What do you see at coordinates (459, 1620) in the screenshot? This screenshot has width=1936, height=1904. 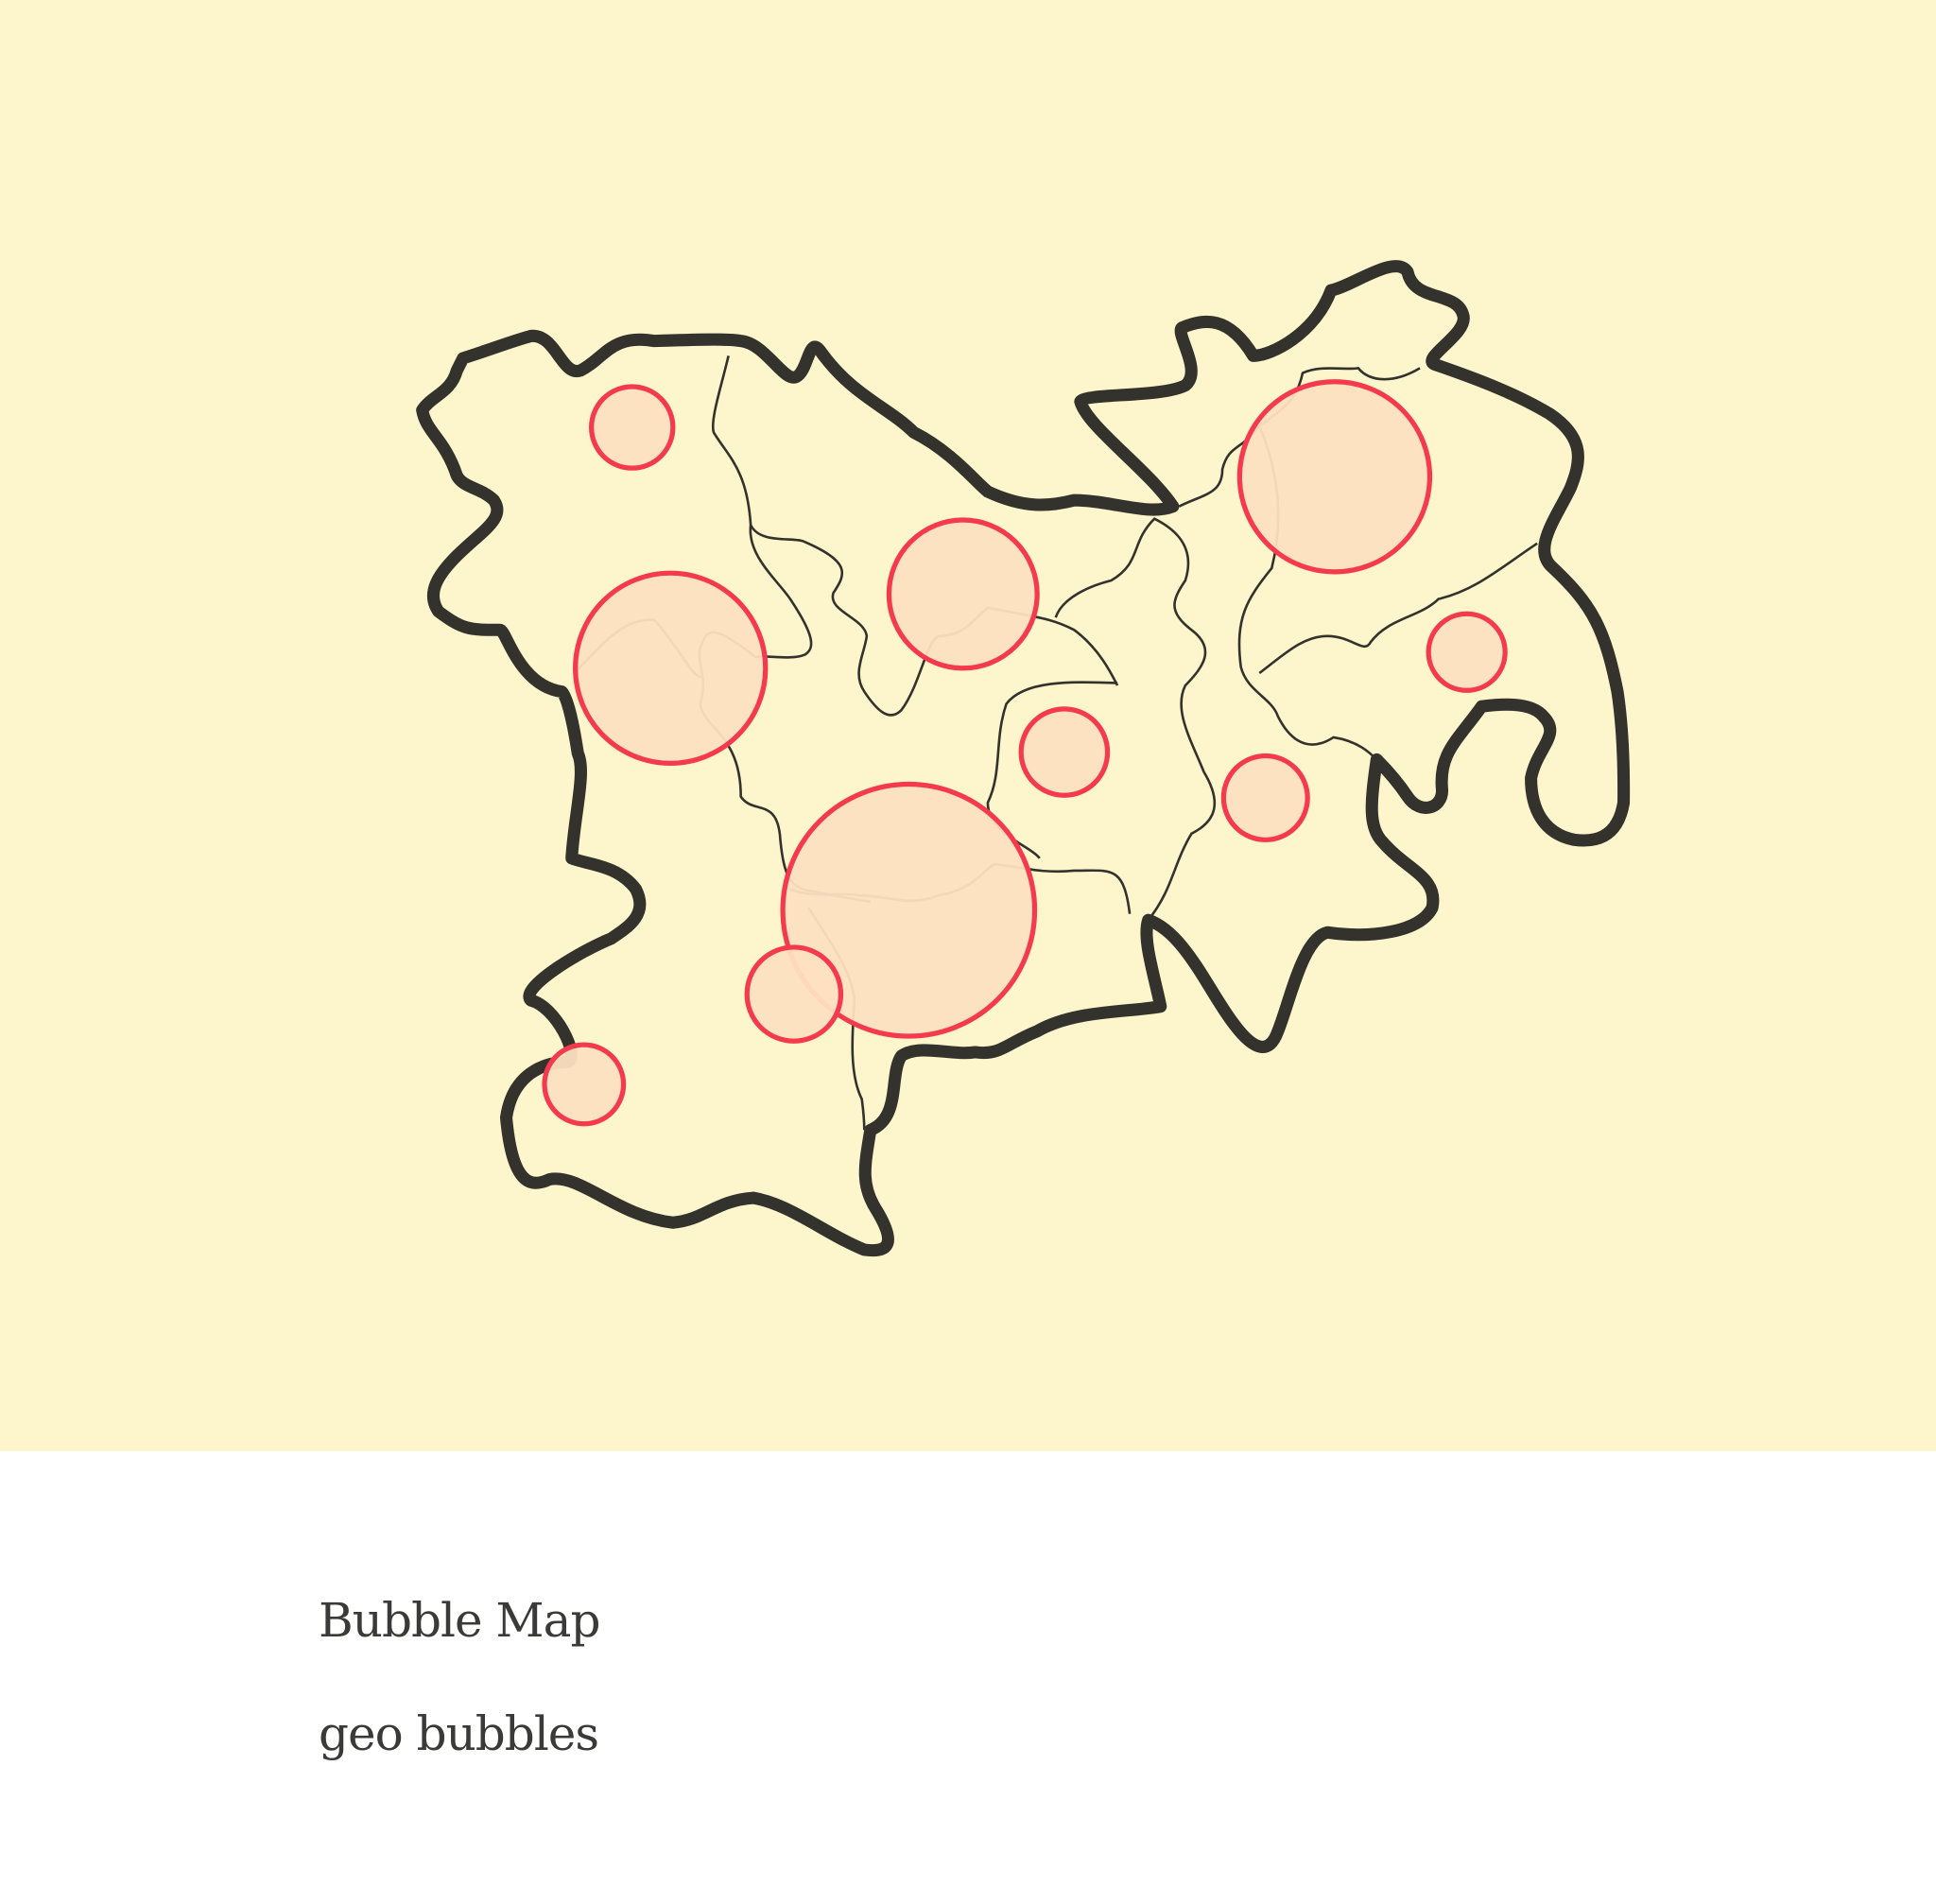 I see `title: Bubble Map` at bounding box center [459, 1620].